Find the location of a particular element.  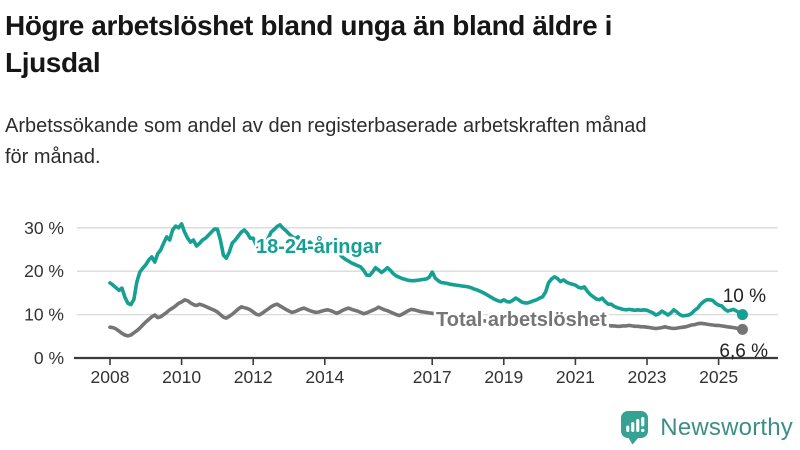

x-tick-label: 2021 is located at coordinates (575, 377).